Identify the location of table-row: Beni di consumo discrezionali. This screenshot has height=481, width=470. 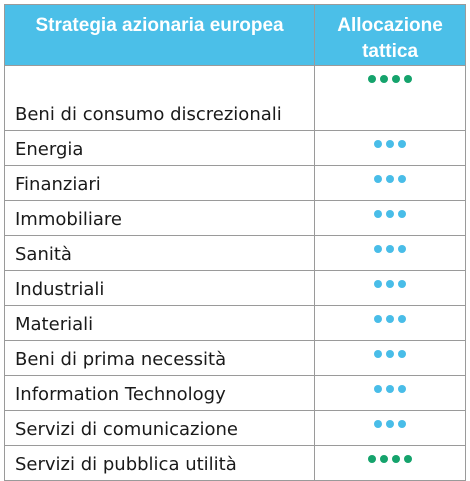
(234, 98).